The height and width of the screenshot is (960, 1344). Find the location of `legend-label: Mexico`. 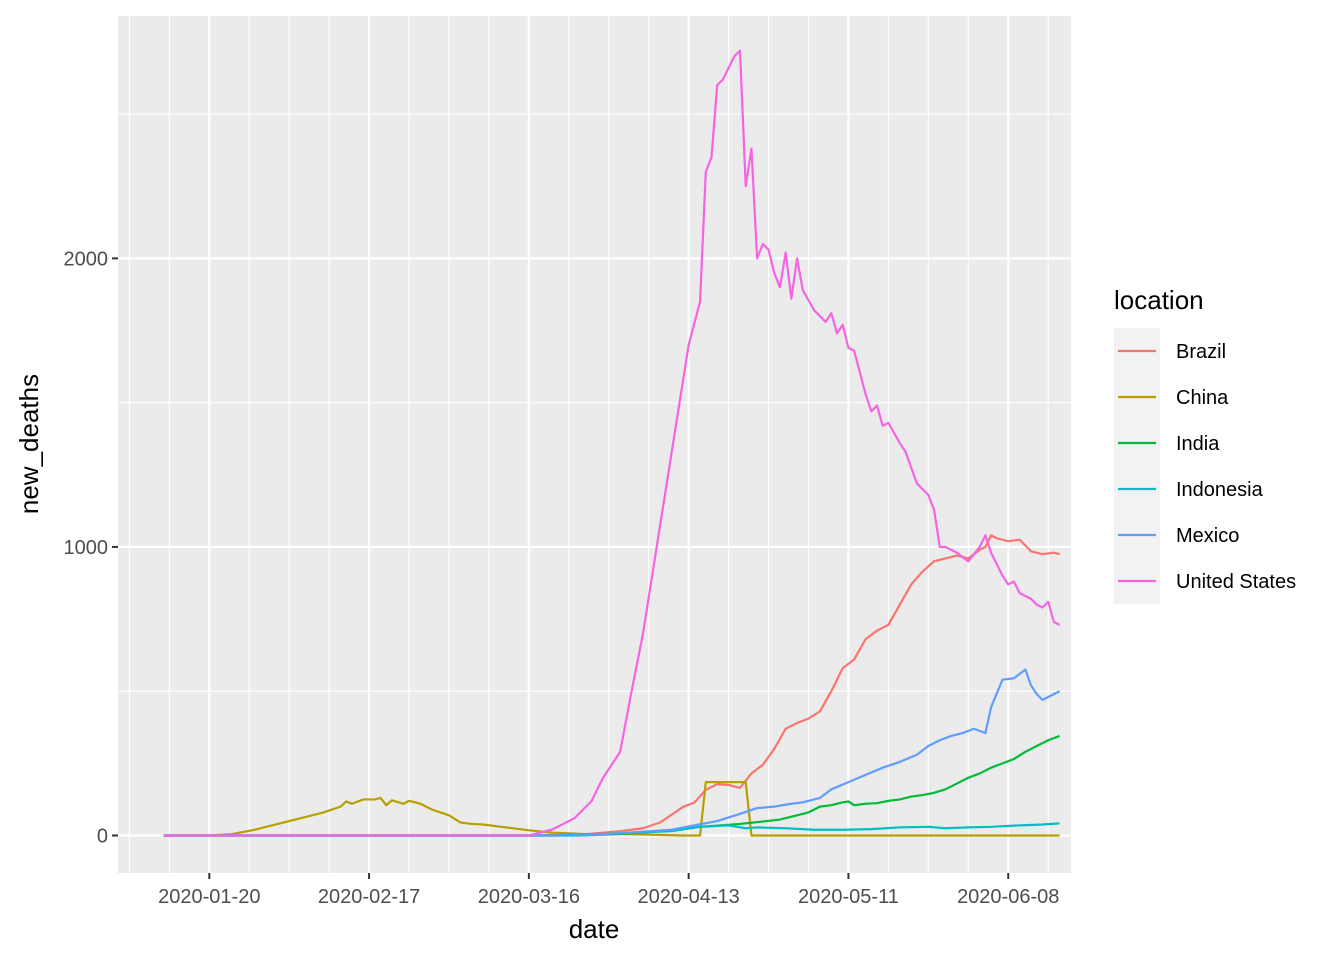

legend-label: Mexico is located at coordinates (1207, 536).